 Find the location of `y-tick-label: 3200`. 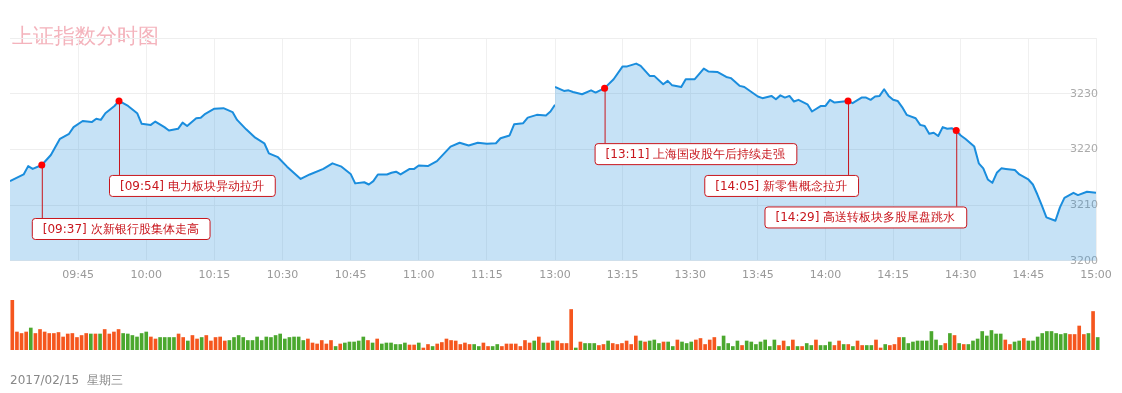

y-tick-label: 3200 is located at coordinates (1084, 260).